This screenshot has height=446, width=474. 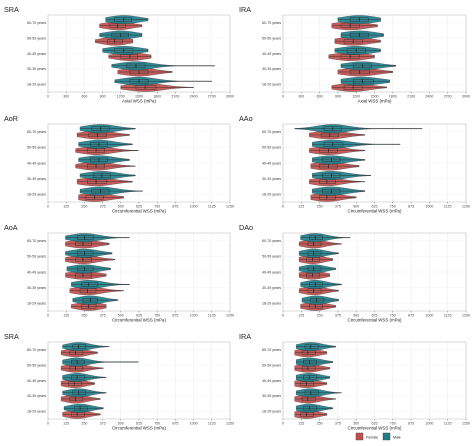 What do you see at coordinates (411, 97) in the screenshot?
I see `x-tick-label: 2100` at bounding box center [411, 97].